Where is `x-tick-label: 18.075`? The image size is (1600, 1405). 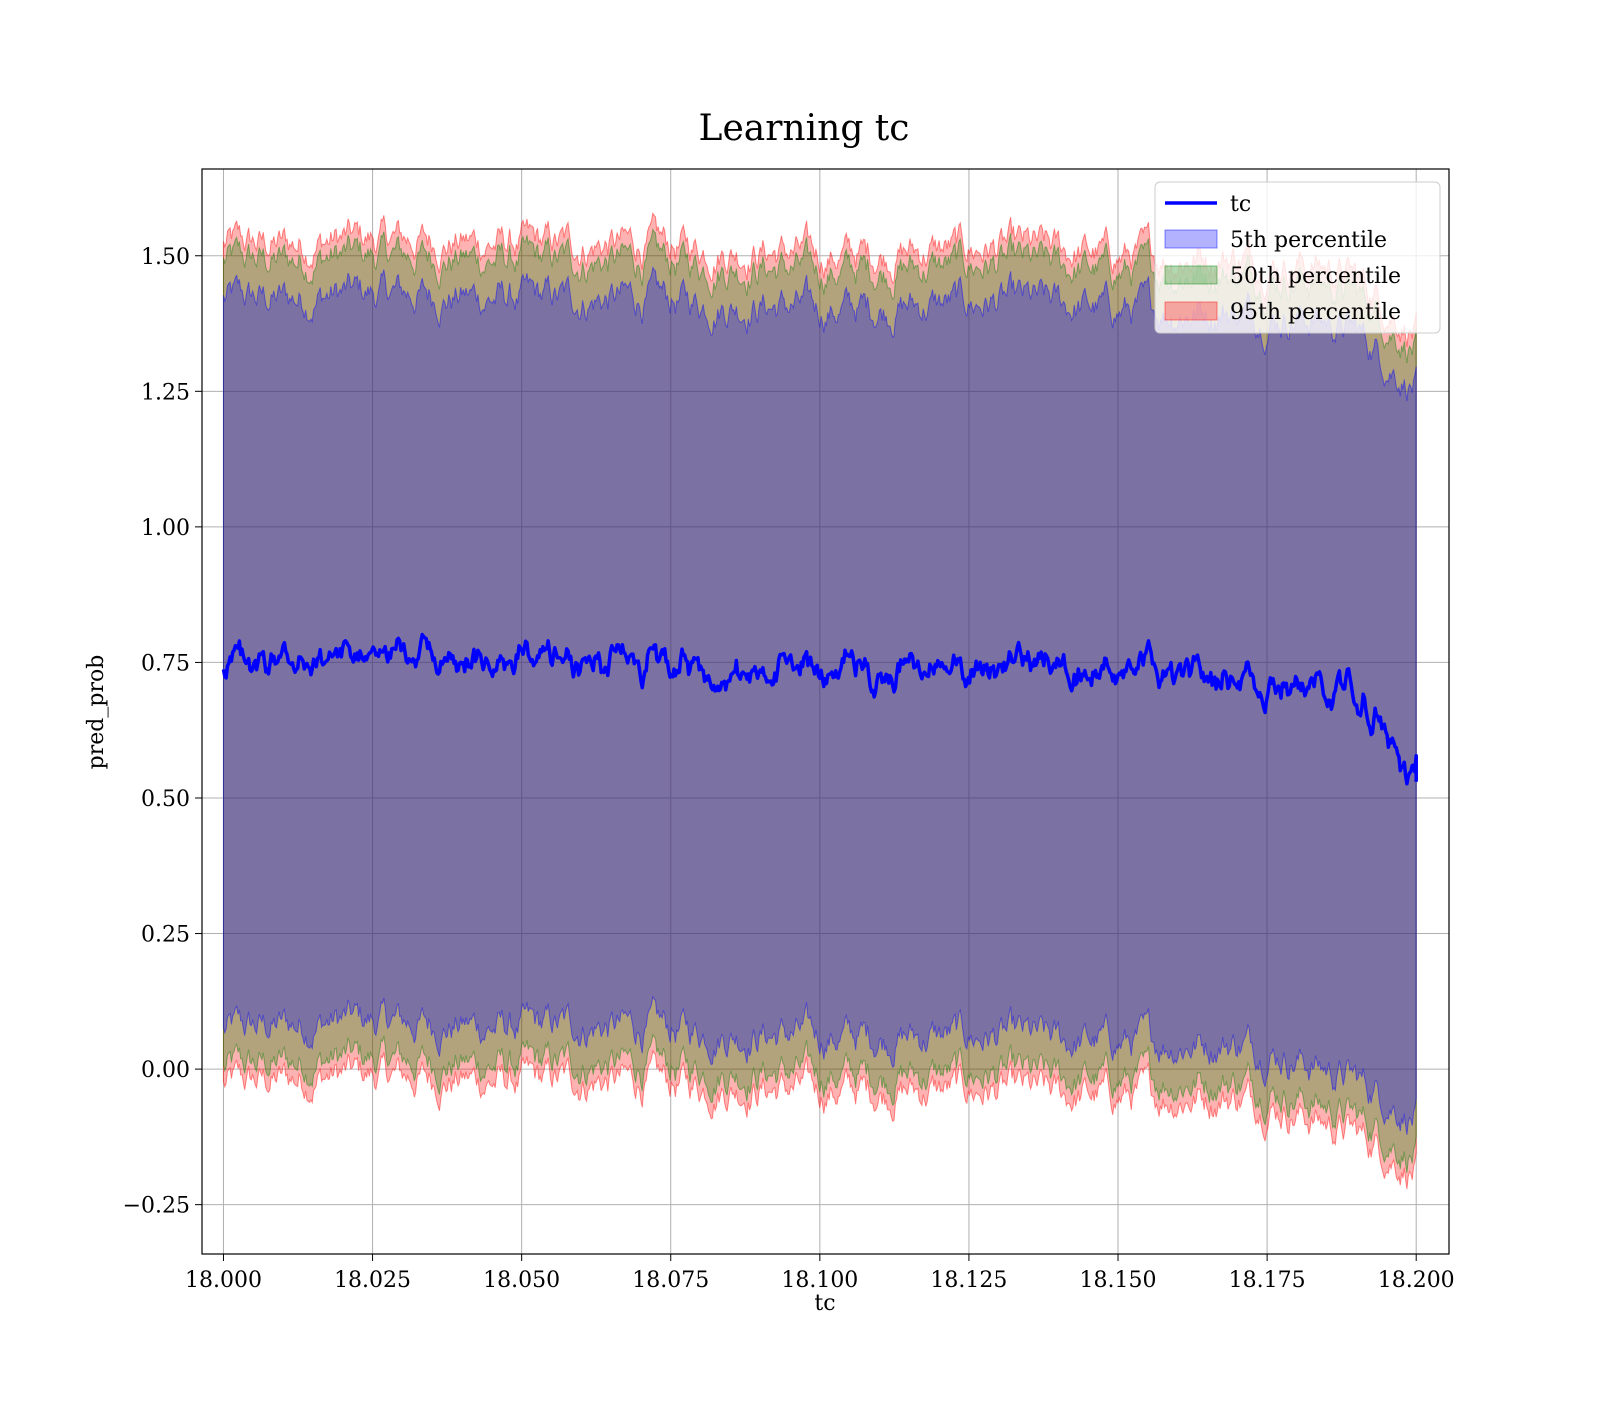
x-tick-label: 18.075 is located at coordinates (670, 1280).